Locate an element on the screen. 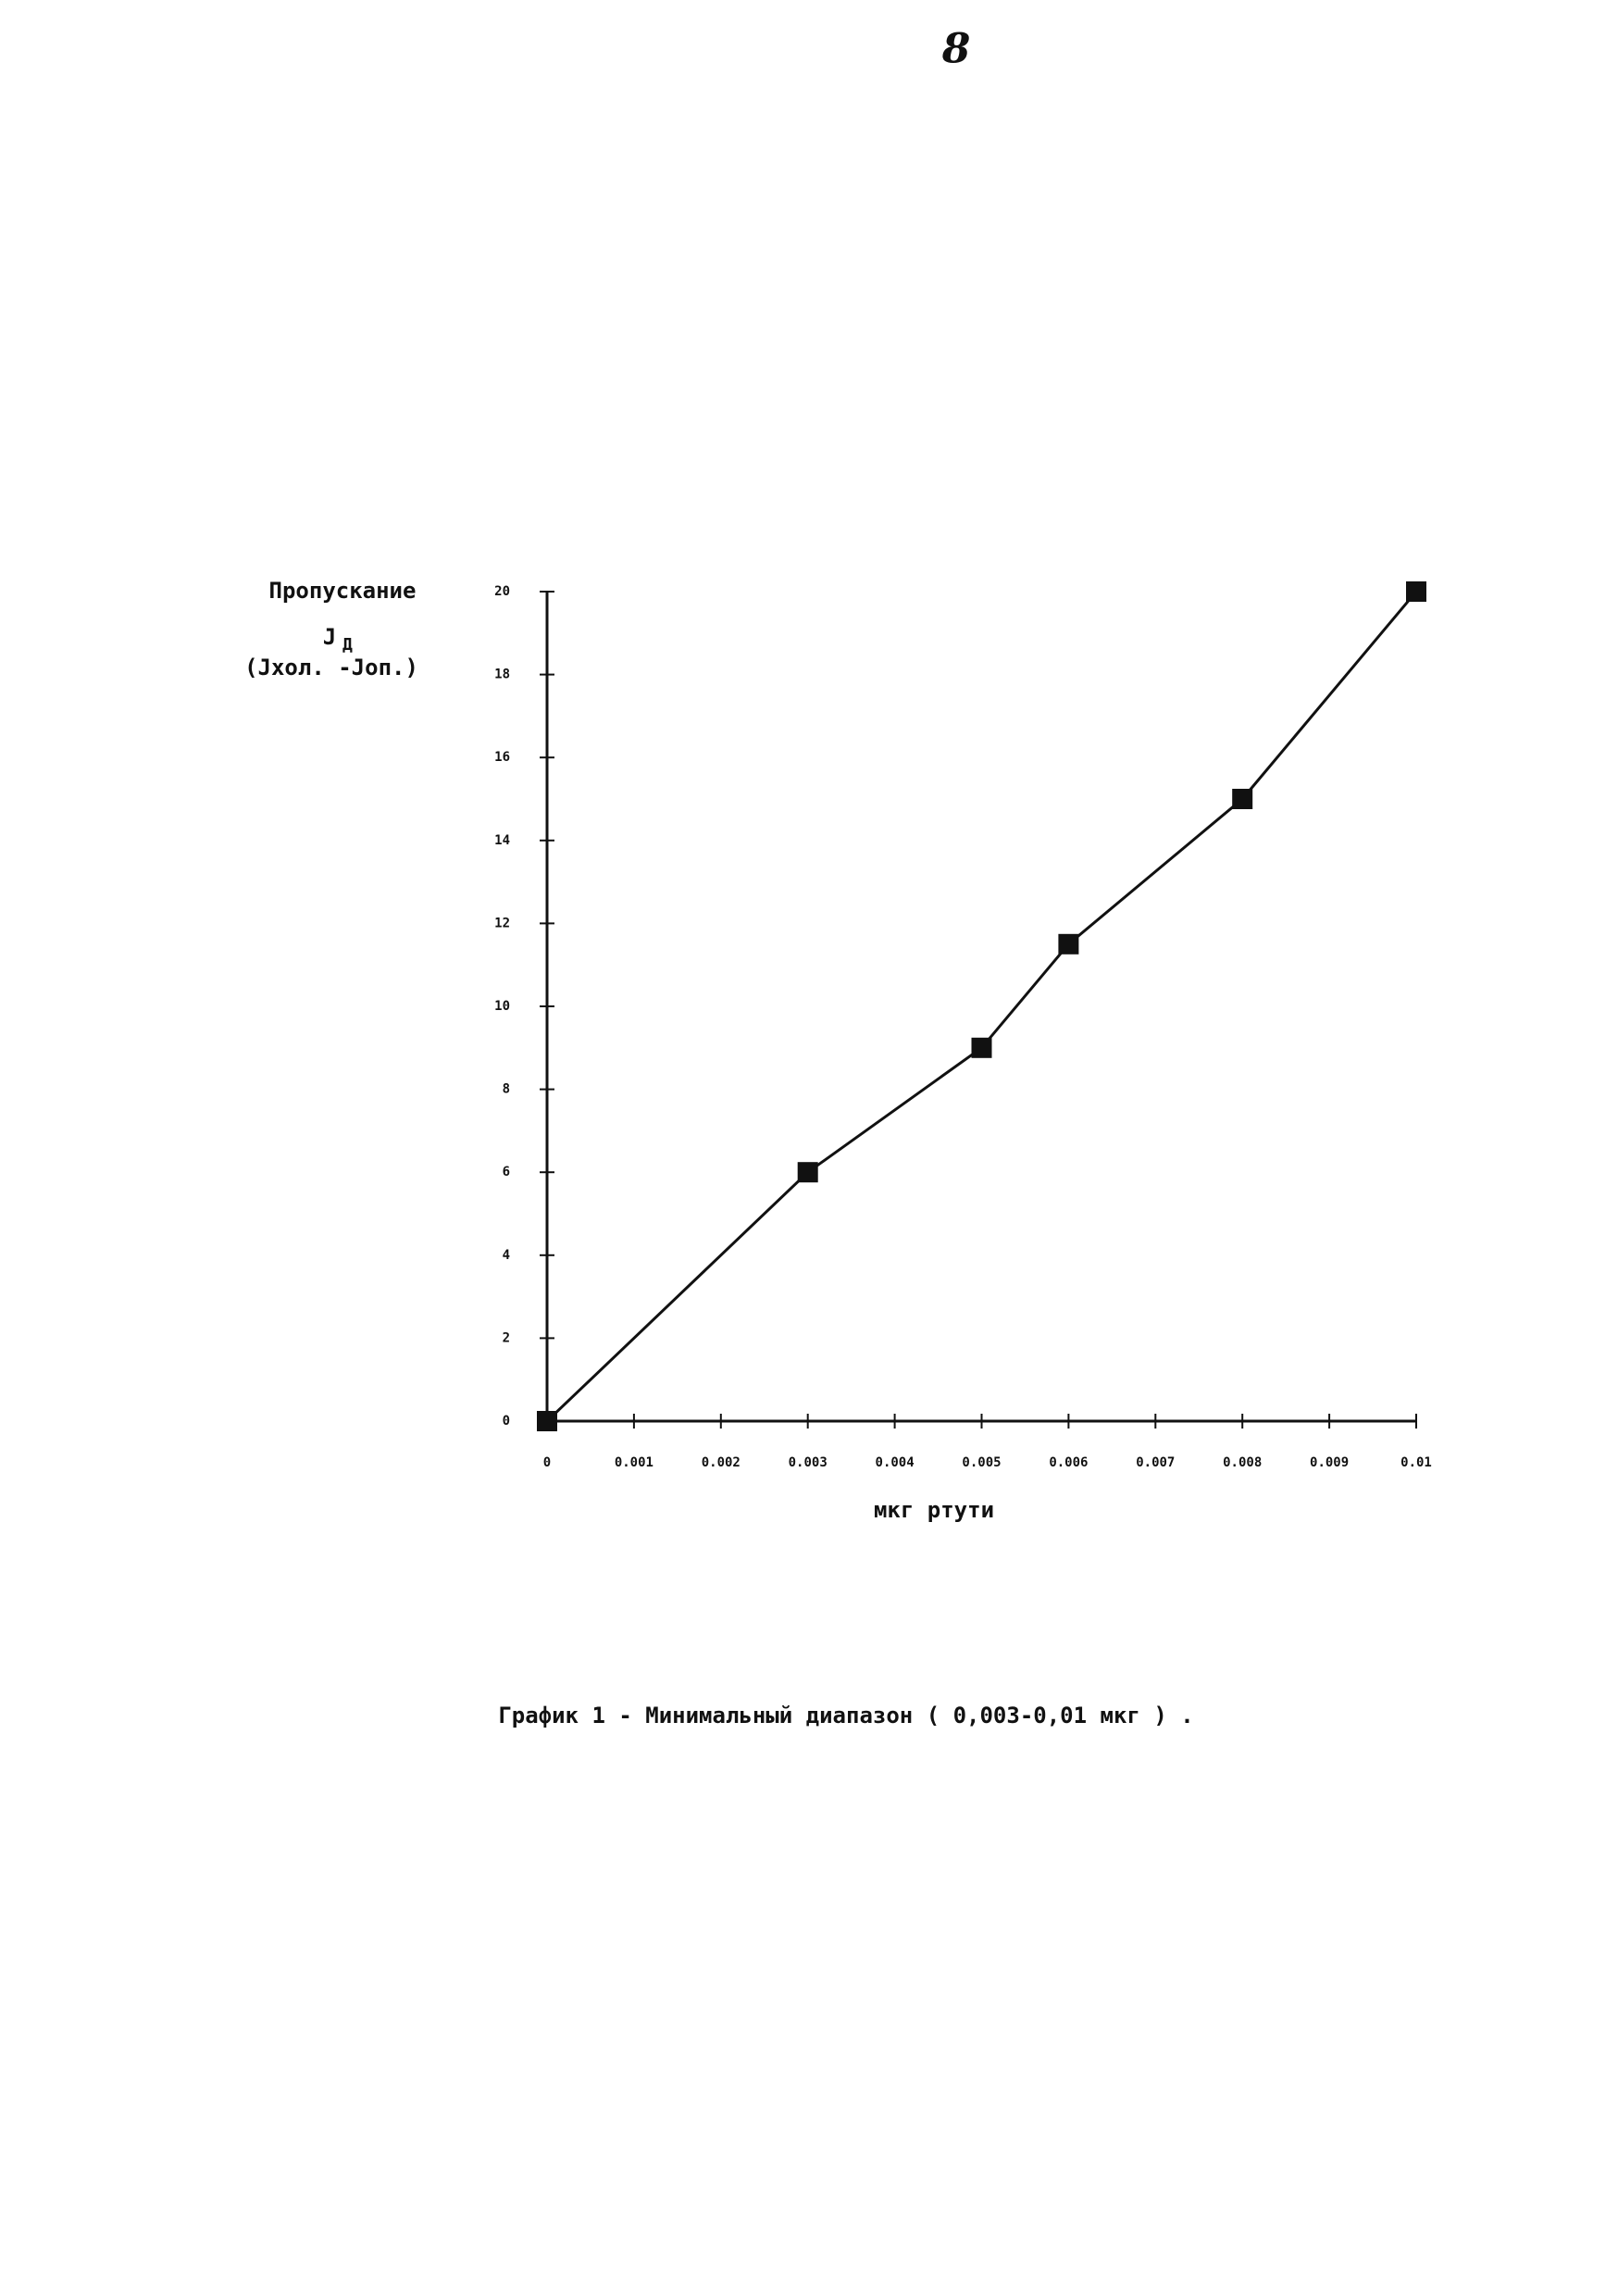 The image size is (1618, 2296). x-tick-label: 0.006 is located at coordinates (1068, 1462).